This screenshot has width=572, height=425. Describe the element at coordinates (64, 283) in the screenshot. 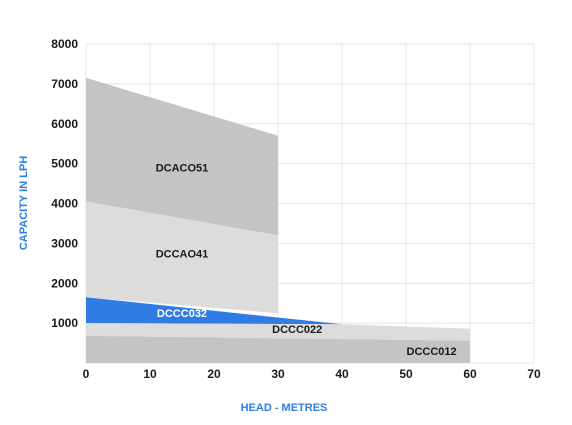

I see `y-tick-label: 2000` at that location.